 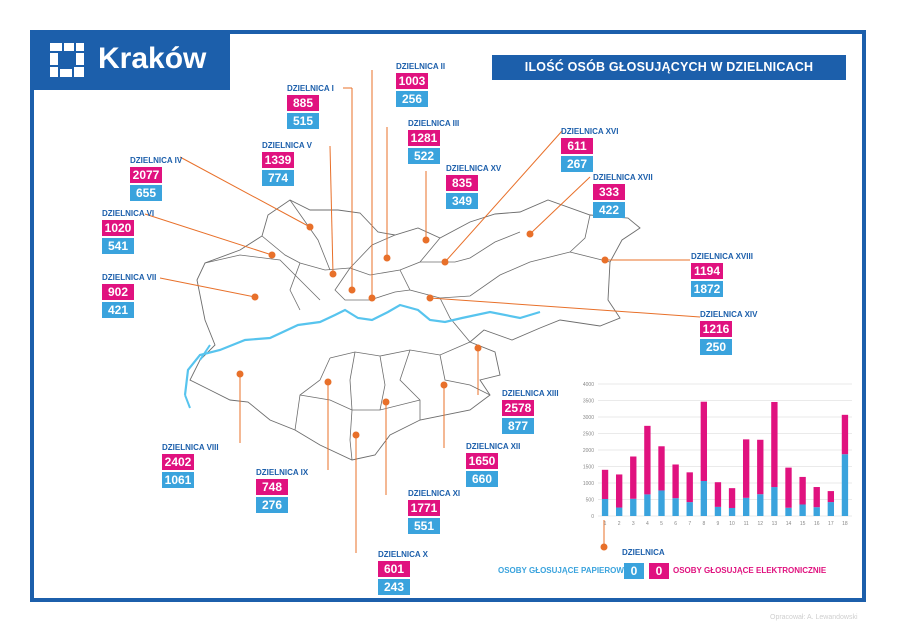 What do you see at coordinates (412, 81) in the screenshot?
I see `electronic-count: 1003` at bounding box center [412, 81].